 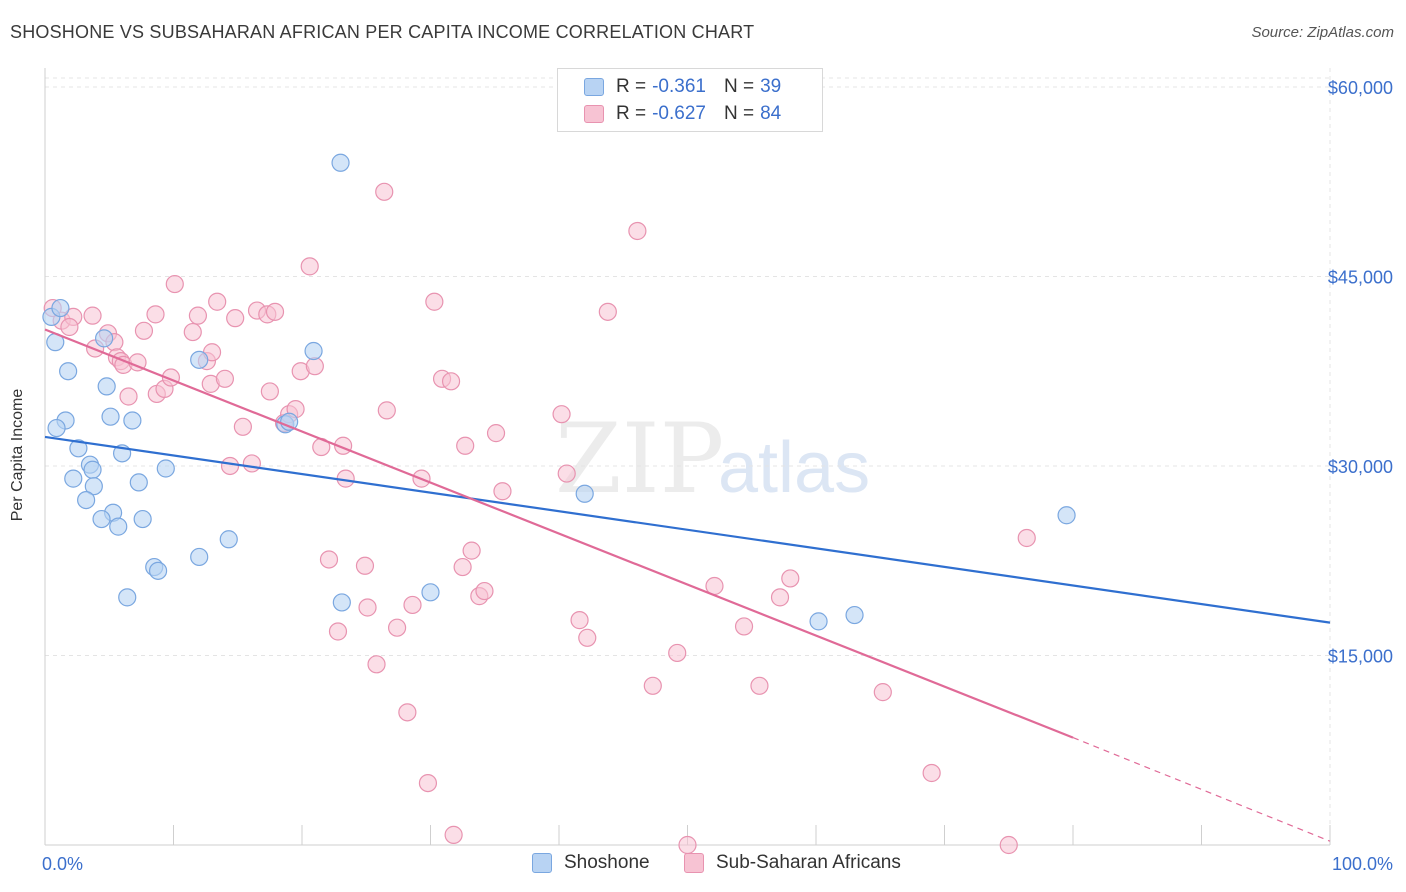 I want to click on watermark-atlas: atlas, so click(x=794, y=468).